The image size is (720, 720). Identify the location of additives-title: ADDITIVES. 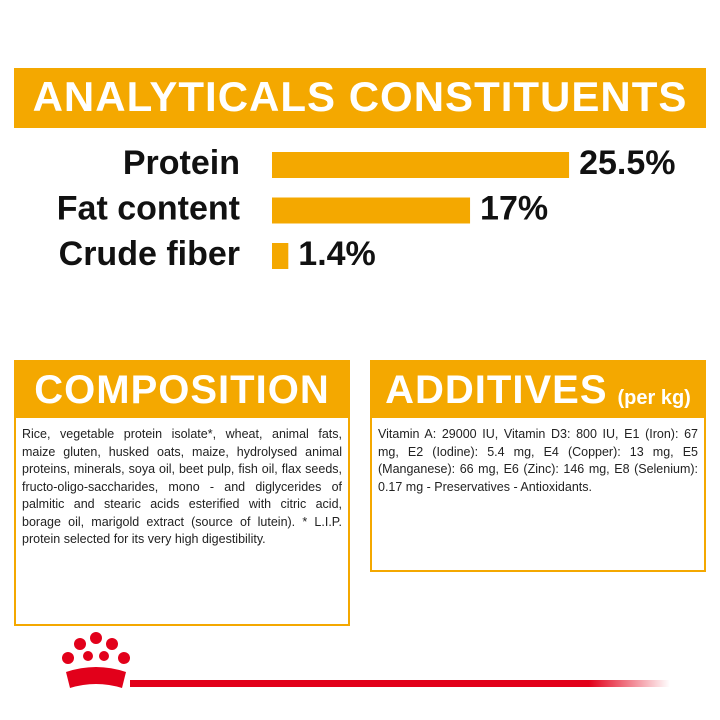
(496, 389).